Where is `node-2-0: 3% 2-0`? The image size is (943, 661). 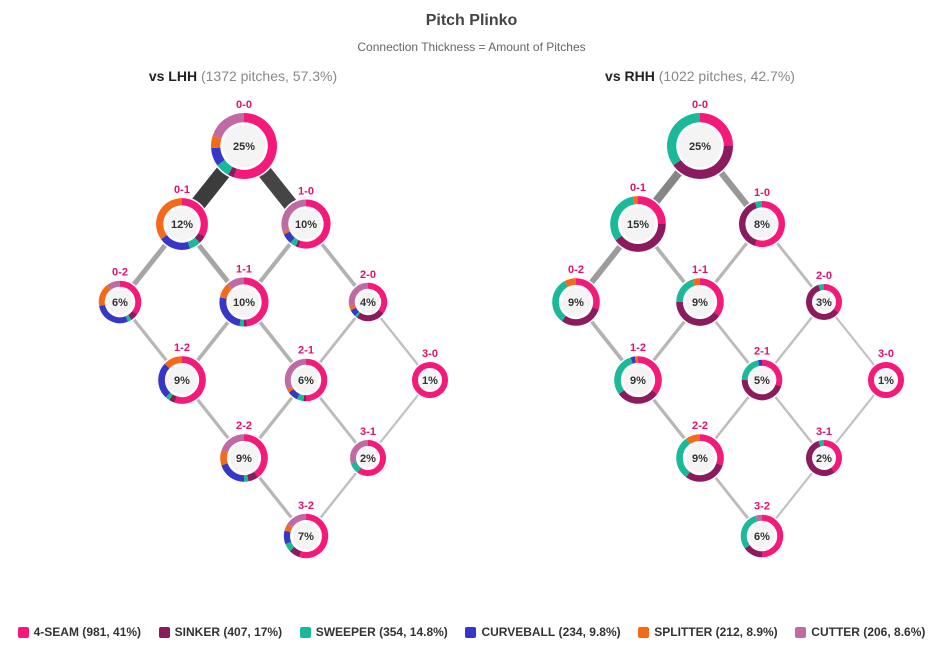
node-2-0: 3% 2-0 is located at coordinates (824, 296).